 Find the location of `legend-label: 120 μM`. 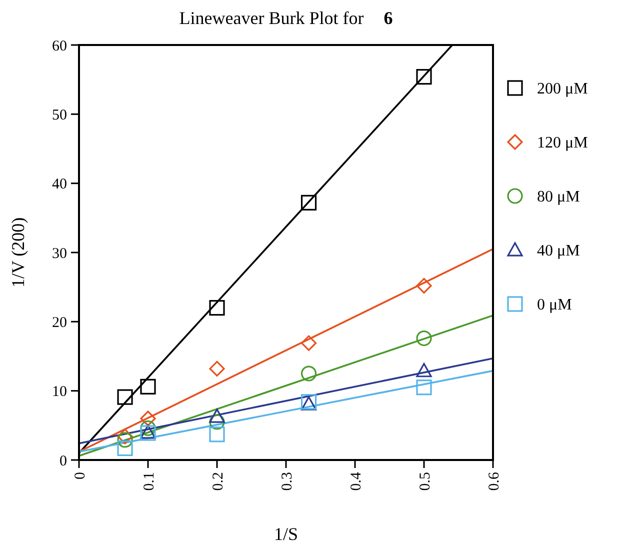

legend-label: 120 μM is located at coordinates (562, 143).